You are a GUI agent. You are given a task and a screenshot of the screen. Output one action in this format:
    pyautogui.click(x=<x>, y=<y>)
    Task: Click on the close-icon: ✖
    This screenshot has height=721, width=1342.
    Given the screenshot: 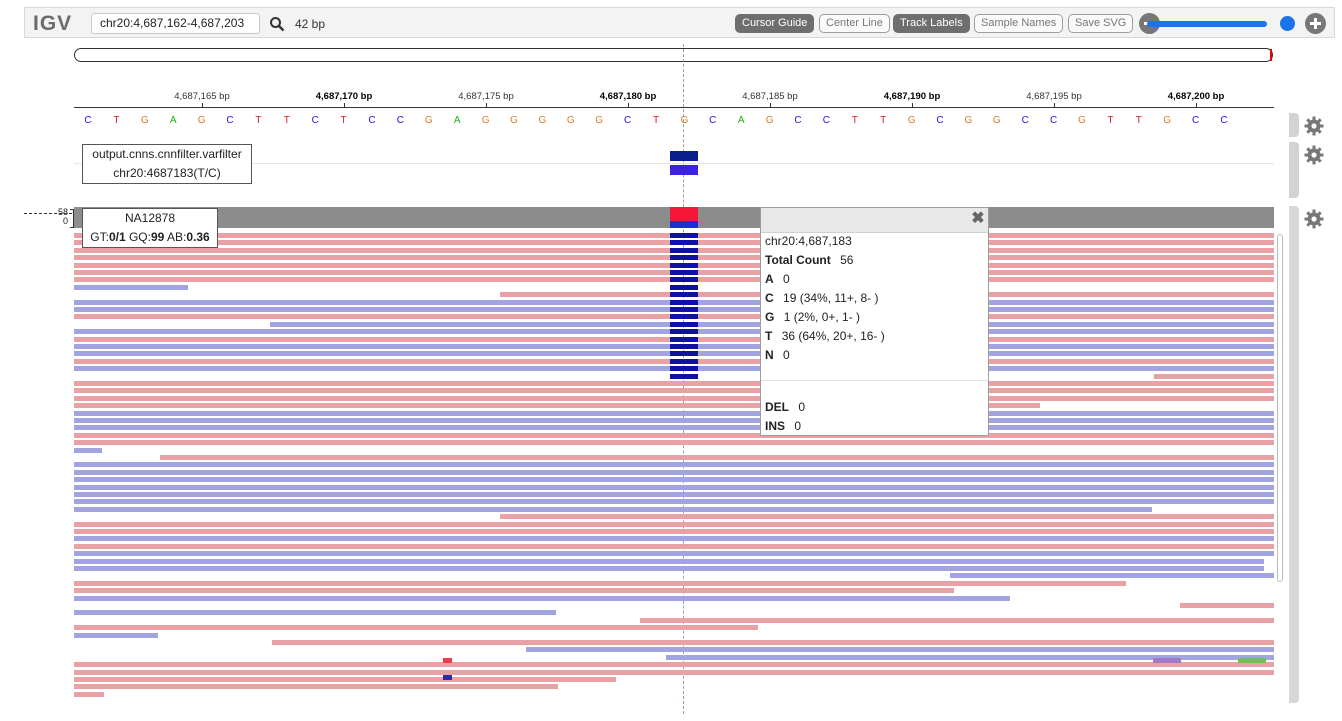 What is the action you would take?
    pyautogui.click(x=978, y=218)
    